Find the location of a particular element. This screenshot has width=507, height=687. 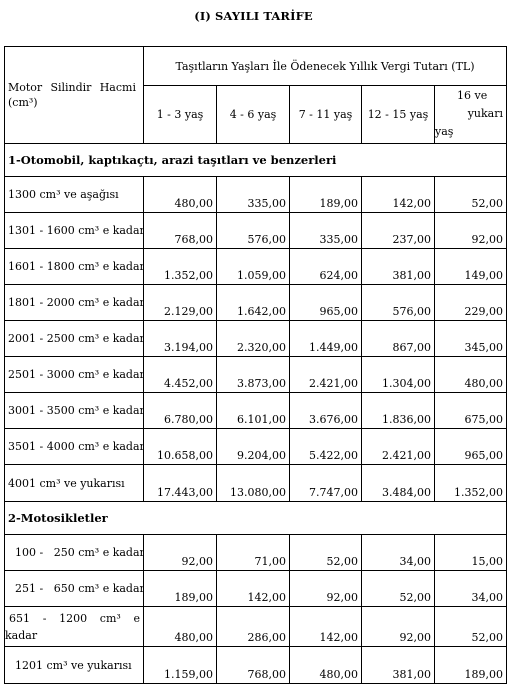

row-label: 2501 - 3000 cm³ e kadar is located at coordinates (74, 374).